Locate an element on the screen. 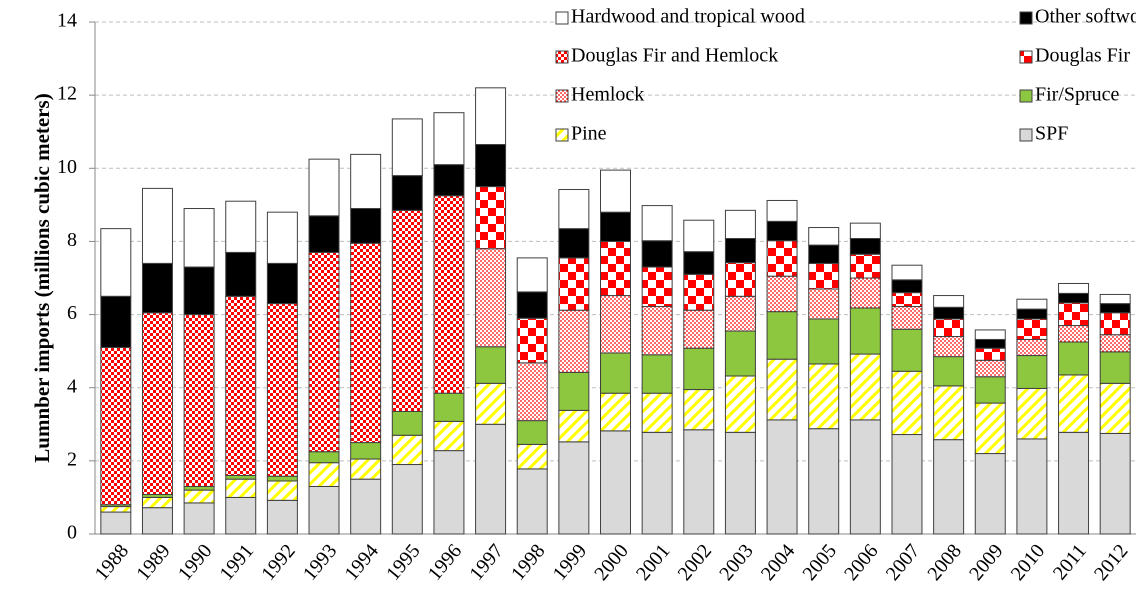 Image resolution: width=1136 pixels, height=605 pixels. x-tick-label: 2009 is located at coordinates (986, 562).